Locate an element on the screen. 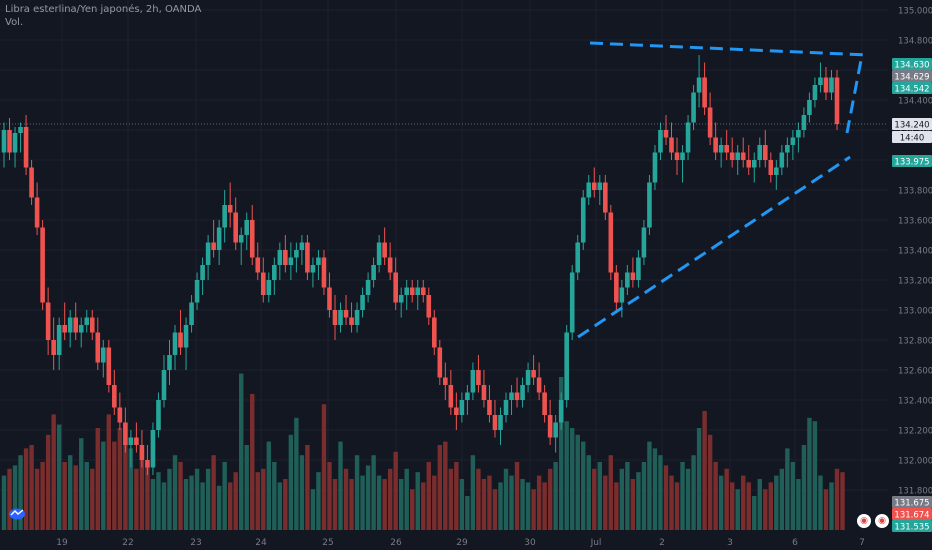  price-tick-label: 132.400 is located at coordinates (915, 402).